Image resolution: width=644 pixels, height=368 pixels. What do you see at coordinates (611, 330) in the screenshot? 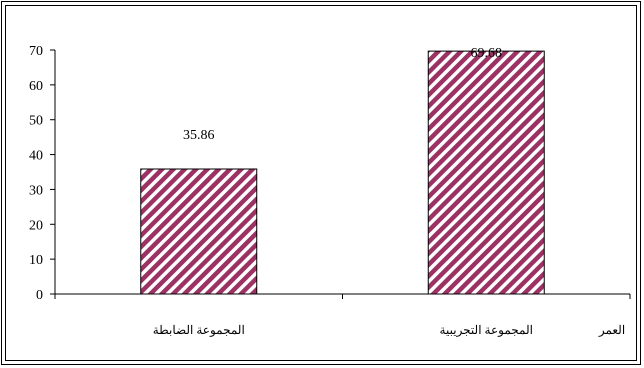
I see `axis-extra-label: العمر` at bounding box center [611, 330].